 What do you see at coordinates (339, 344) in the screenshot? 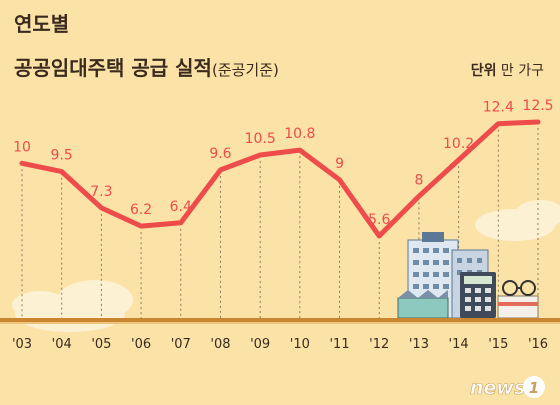
I see `x-tick-label: '11` at bounding box center [339, 344].